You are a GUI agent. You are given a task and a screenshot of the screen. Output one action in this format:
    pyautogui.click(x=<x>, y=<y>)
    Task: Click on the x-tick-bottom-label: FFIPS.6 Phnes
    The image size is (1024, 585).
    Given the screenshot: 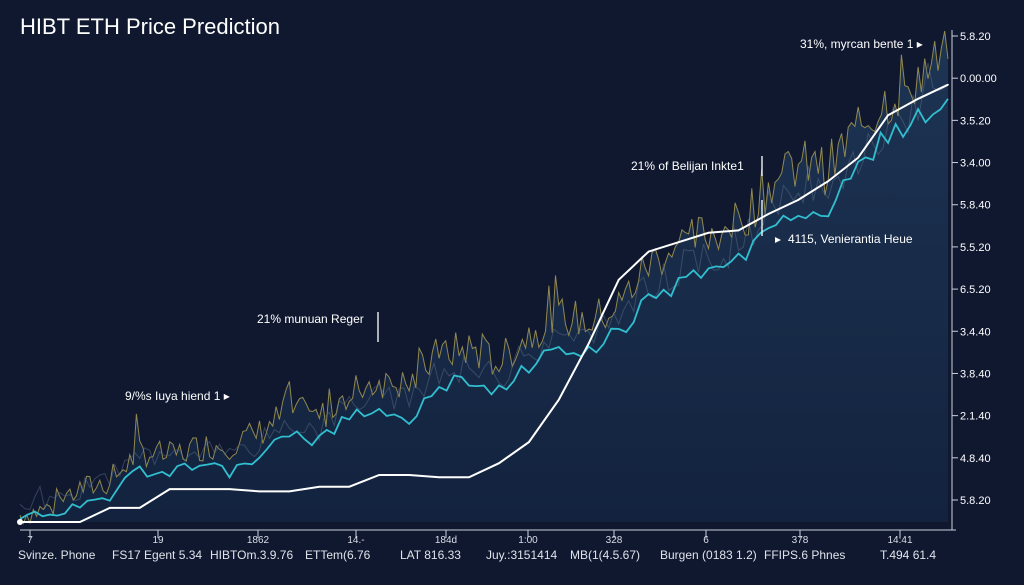 What is the action you would take?
    pyautogui.click(x=804, y=555)
    